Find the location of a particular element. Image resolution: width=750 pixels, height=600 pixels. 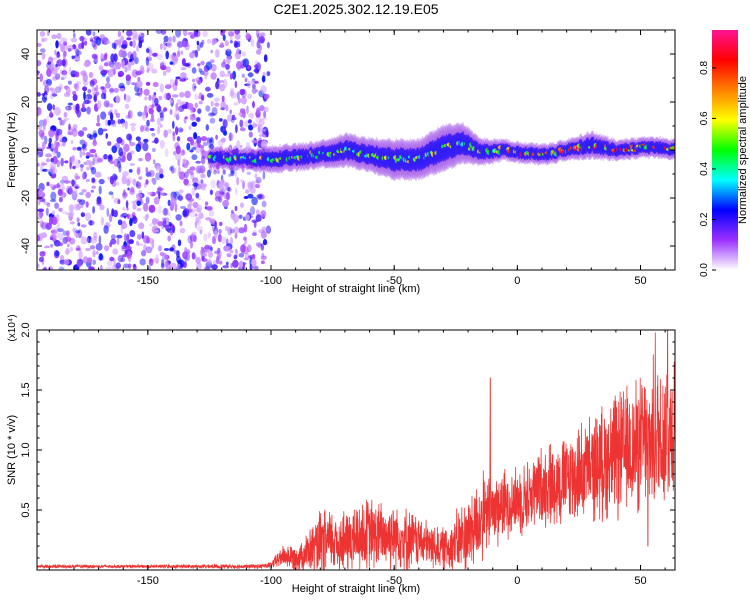

x-tick-label: -100 is located at coordinates (271, 281).